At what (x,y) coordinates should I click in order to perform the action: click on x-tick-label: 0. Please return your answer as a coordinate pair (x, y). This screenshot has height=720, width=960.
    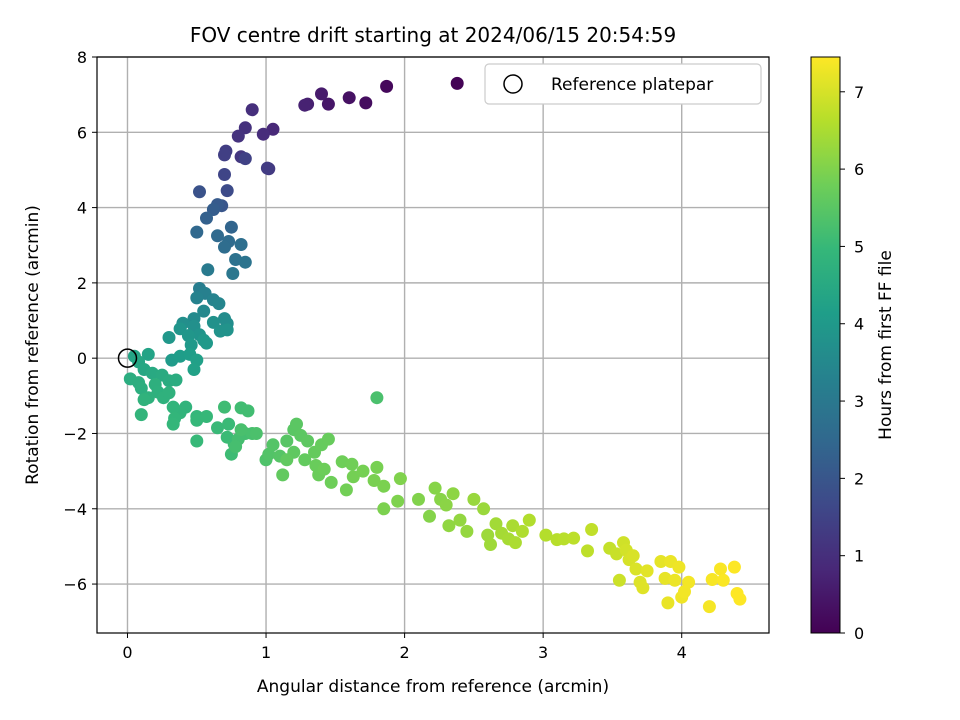
    Looking at the image, I should click on (127, 652).